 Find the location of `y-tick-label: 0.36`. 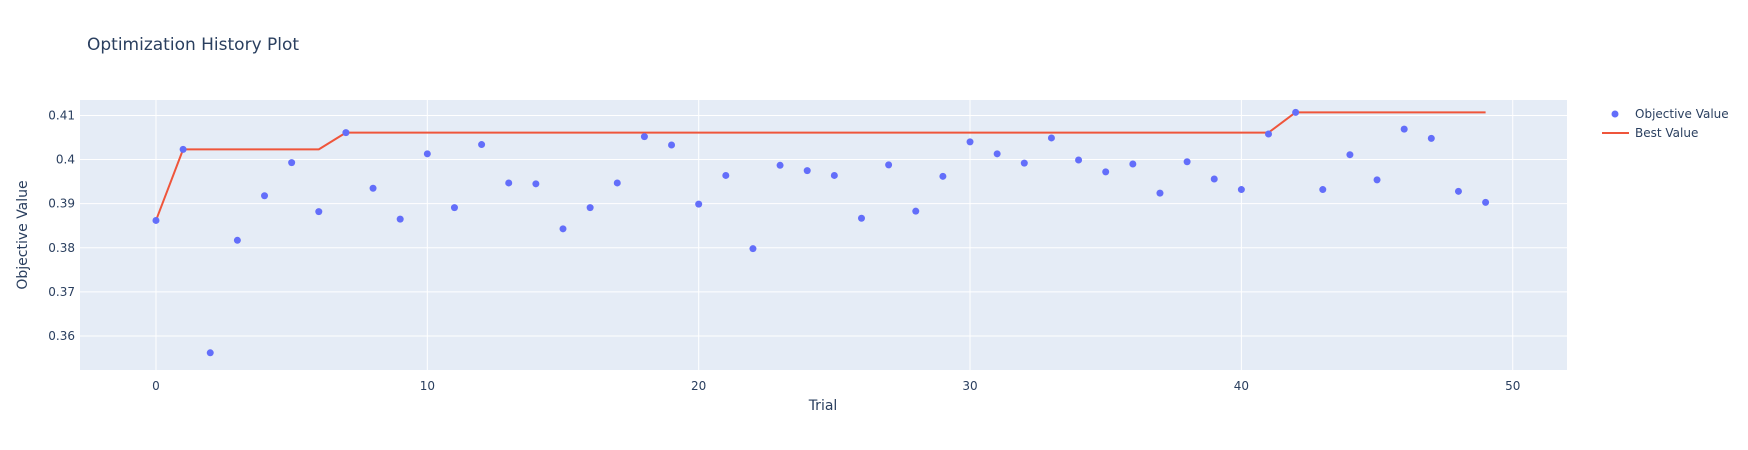

y-tick-label: 0.36 is located at coordinates (61, 336).